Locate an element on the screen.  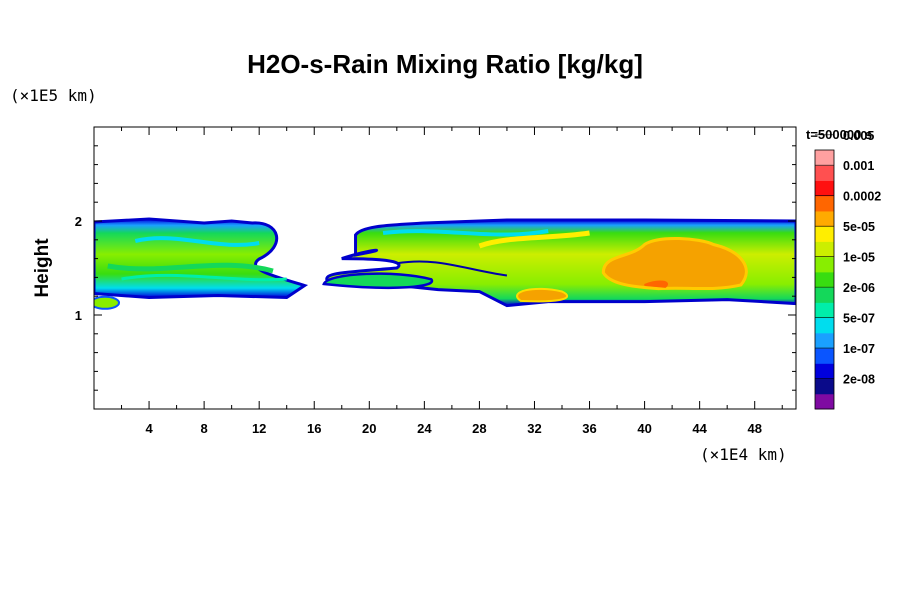
x-tick-label: 12 is located at coordinates (259, 428).